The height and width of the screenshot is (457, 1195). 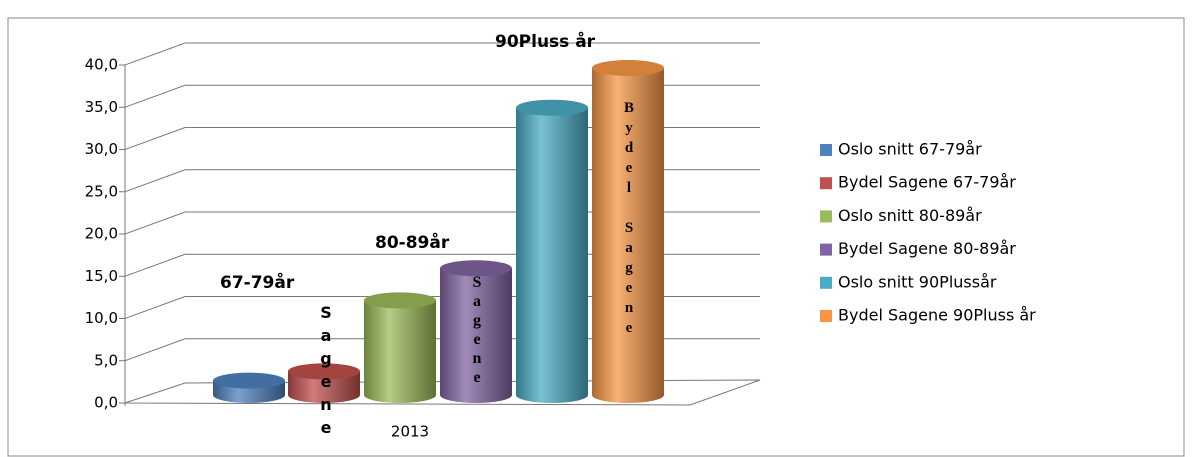 I want to click on x-tick-label: 2013, so click(x=410, y=432).